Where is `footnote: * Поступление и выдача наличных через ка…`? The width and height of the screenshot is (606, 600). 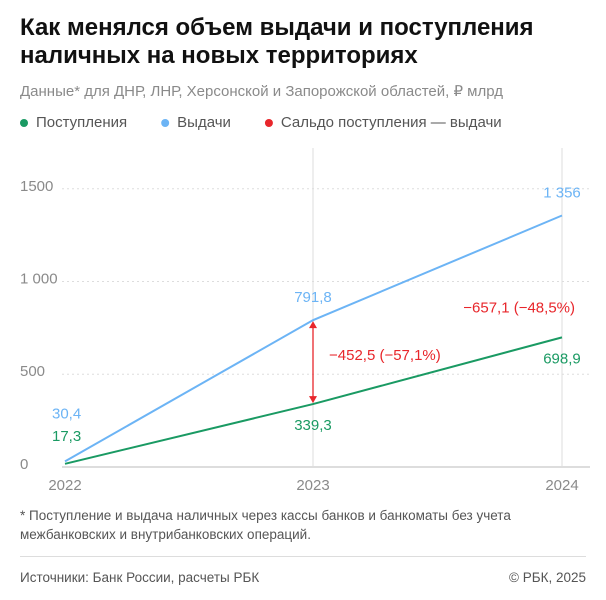
footnote: * Поступление и выдача наличных через ка… is located at coordinates (265, 525).